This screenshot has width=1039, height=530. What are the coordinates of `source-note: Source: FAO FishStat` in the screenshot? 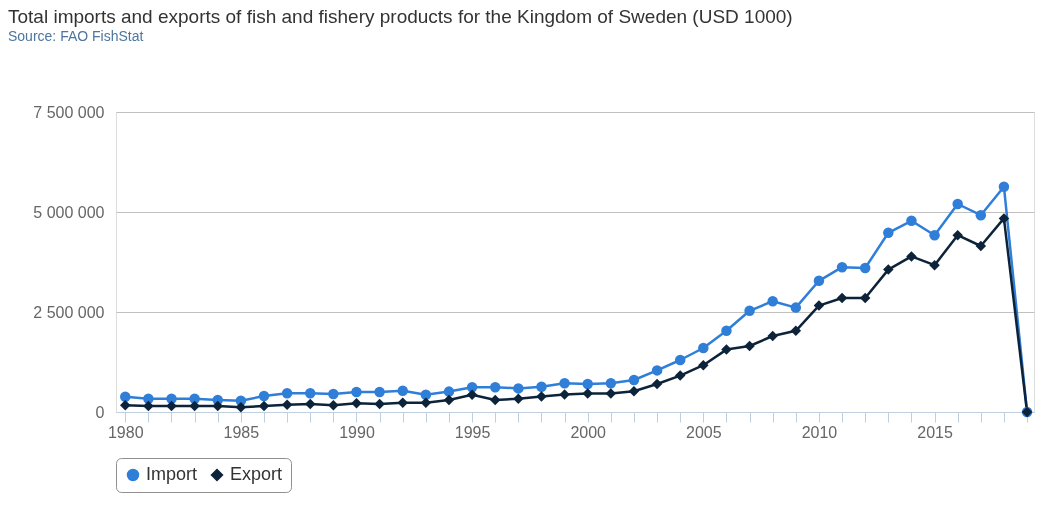 It's located at (76, 36).